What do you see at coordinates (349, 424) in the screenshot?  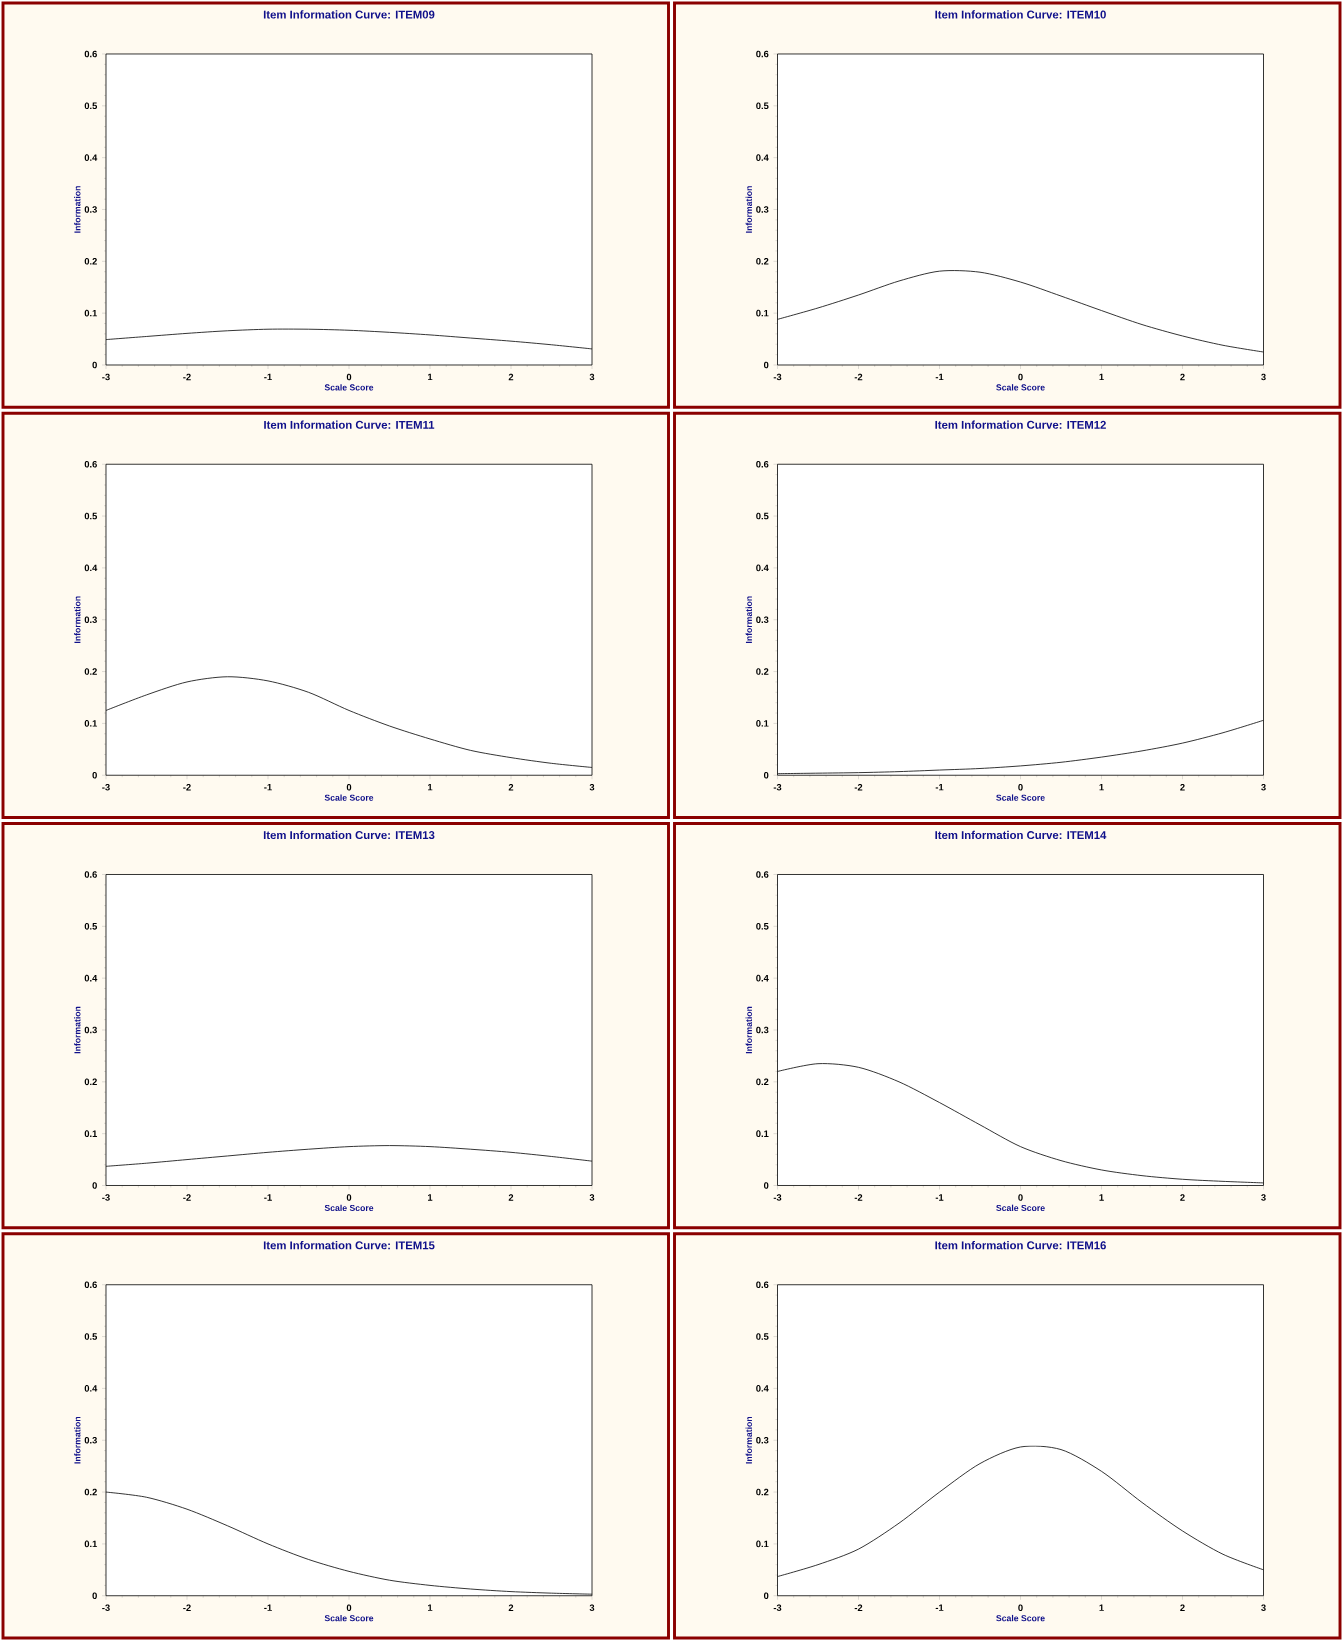 I see `chart-title: Item Information Curve: ITEM11` at bounding box center [349, 424].